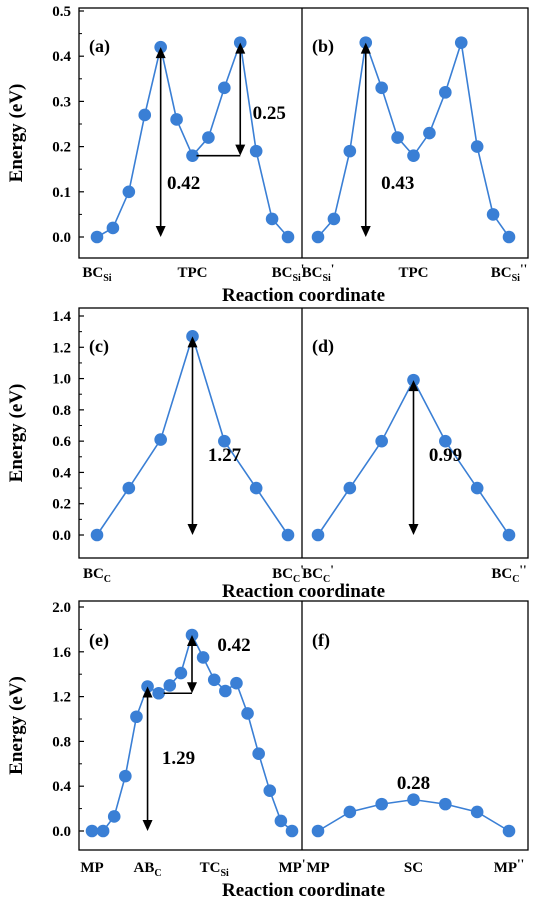 This screenshot has height=908, width=550. I want to click on barrier-label: 1.29, so click(178, 758).